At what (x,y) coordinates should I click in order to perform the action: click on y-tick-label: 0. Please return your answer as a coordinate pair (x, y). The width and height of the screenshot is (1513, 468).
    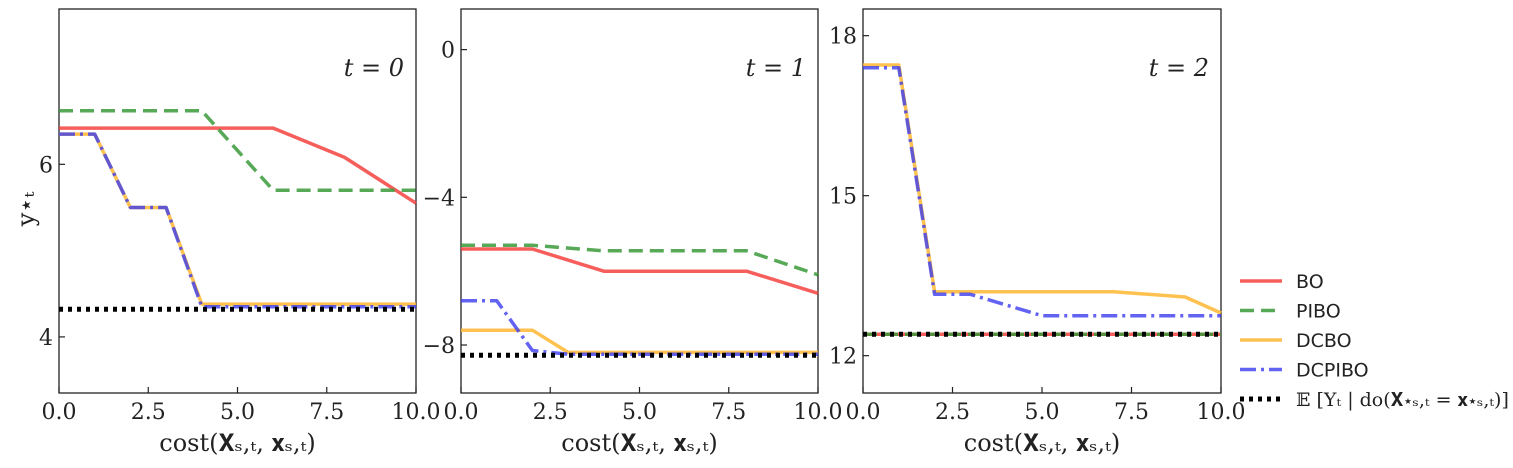
    Looking at the image, I should click on (448, 51).